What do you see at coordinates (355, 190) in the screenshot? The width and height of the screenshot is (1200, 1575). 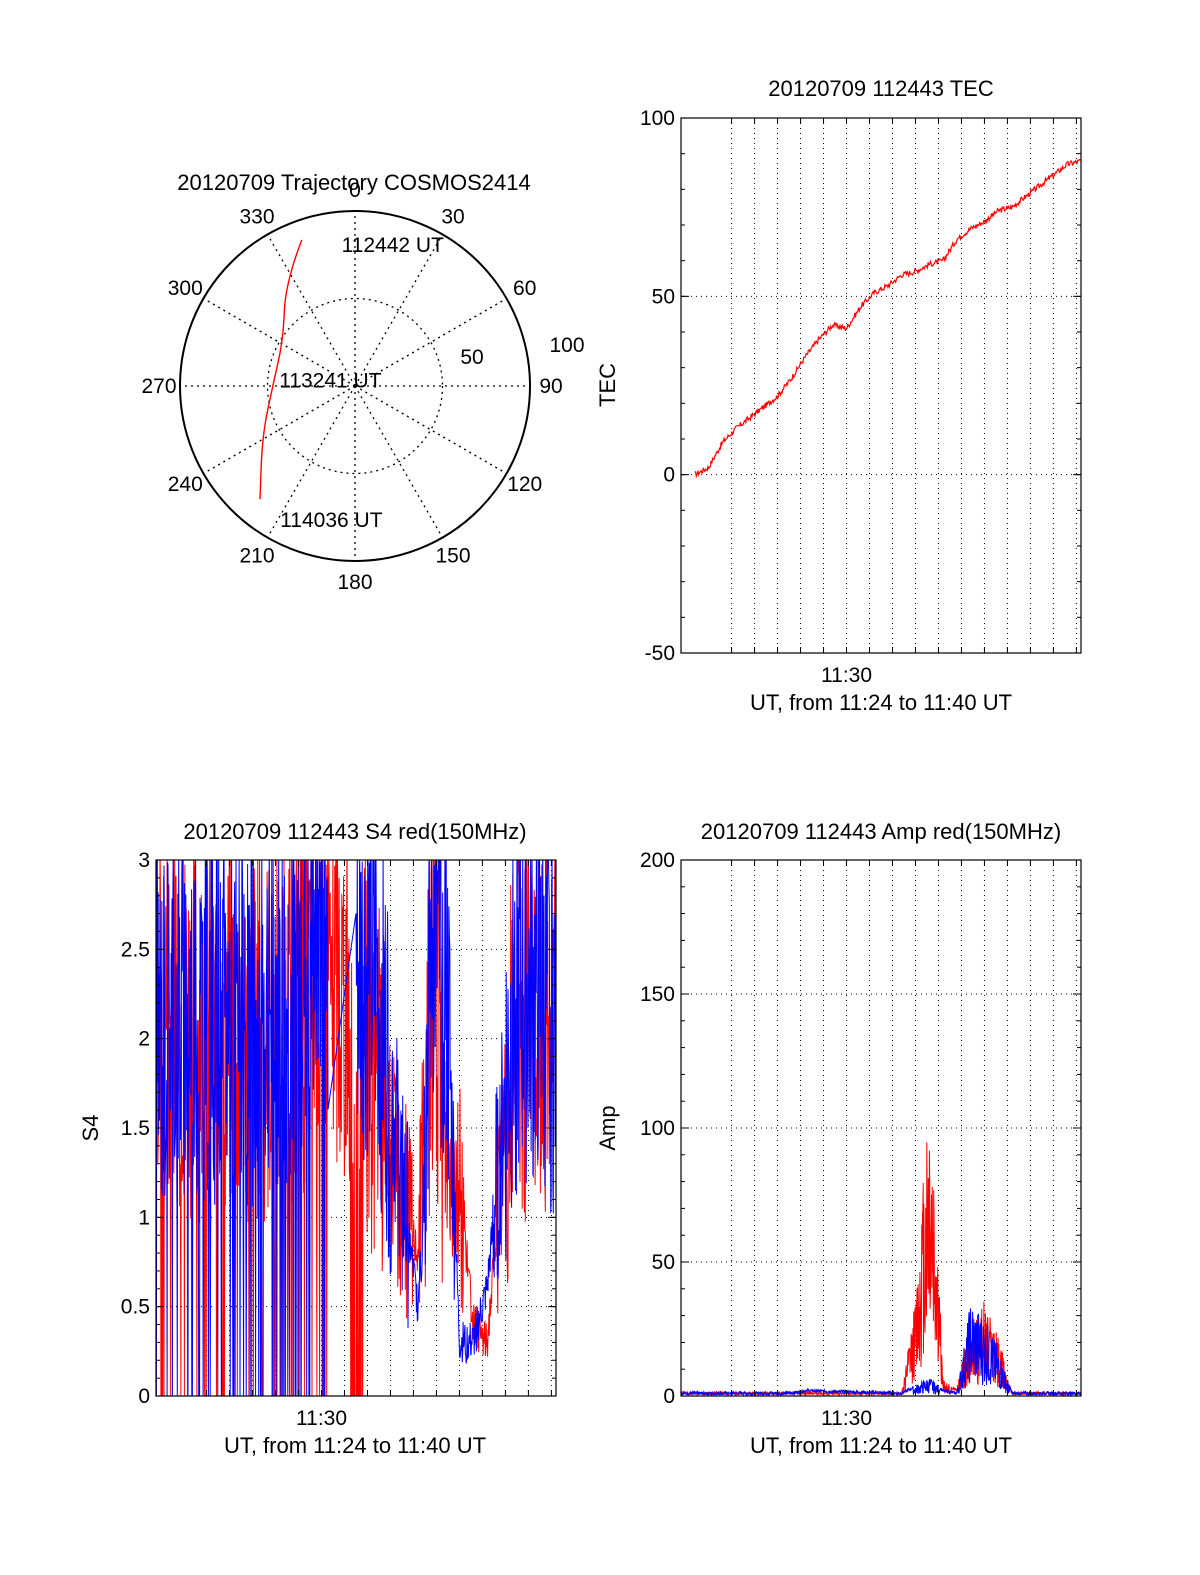 I see `polar-angle-label: 0` at bounding box center [355, 190].